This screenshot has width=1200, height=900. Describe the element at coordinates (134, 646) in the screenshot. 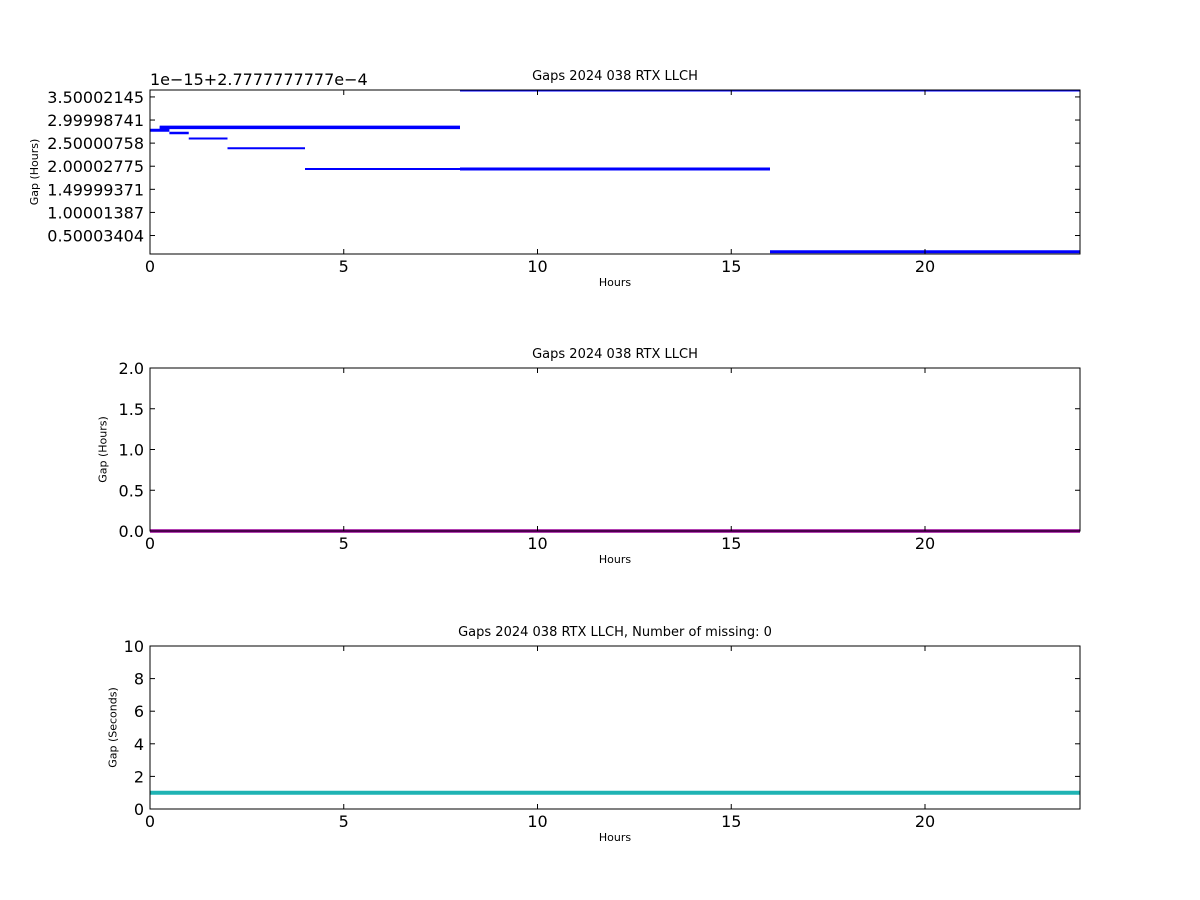

I see `y-tick-label: 10` at that location.